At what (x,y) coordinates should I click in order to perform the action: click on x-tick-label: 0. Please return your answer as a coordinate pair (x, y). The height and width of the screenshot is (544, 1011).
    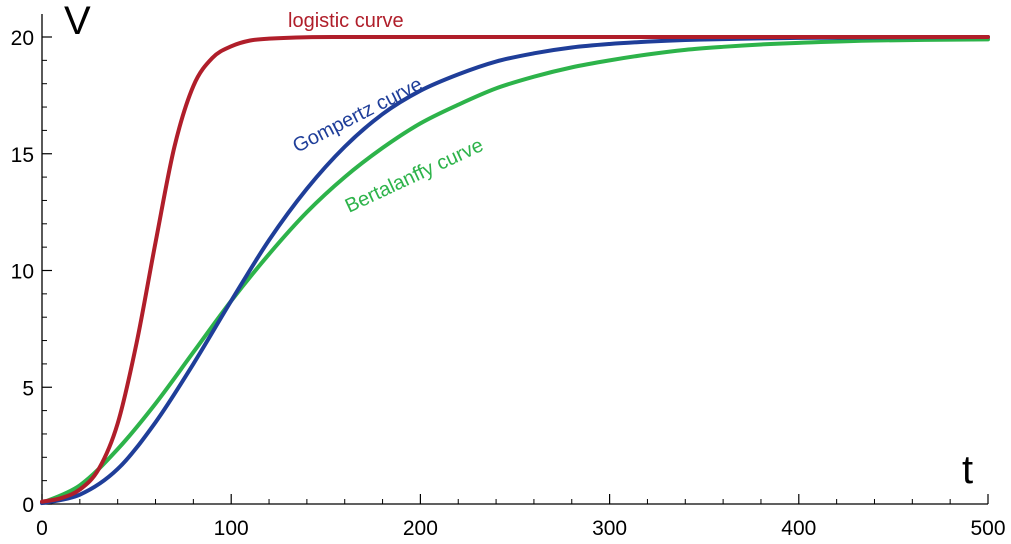
    Looking at the image, I should click on (42, 528).